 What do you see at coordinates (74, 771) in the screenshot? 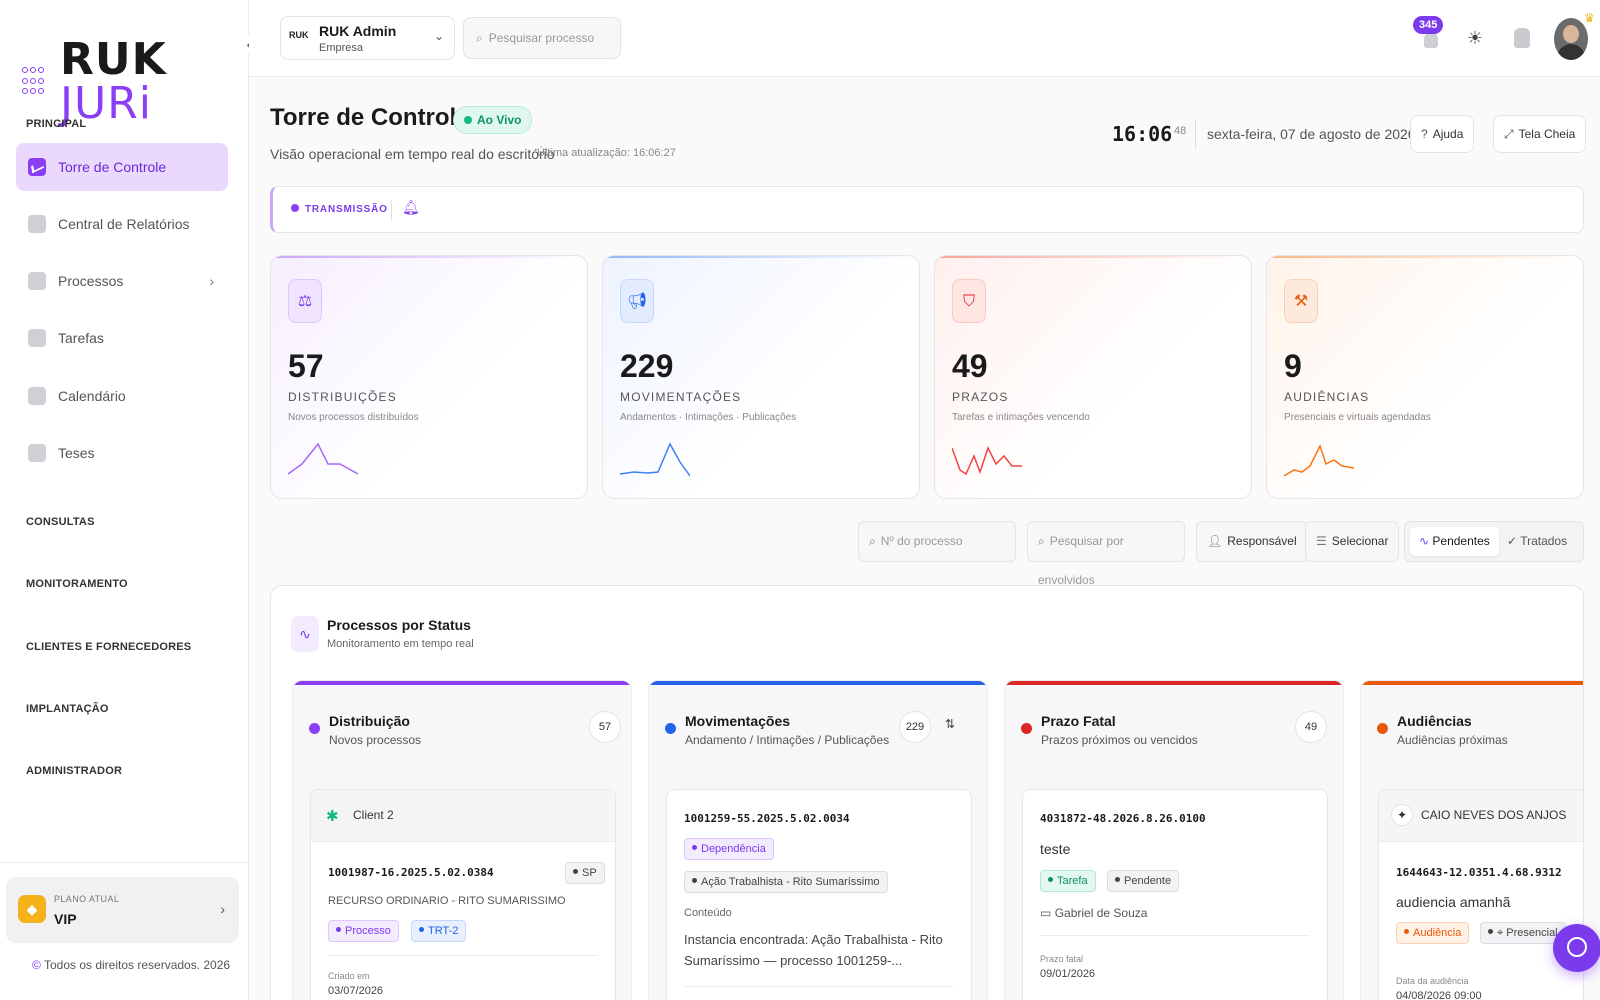
I see `section-administrador: ADMINISTRADOR` at bounding box center [74, 771].